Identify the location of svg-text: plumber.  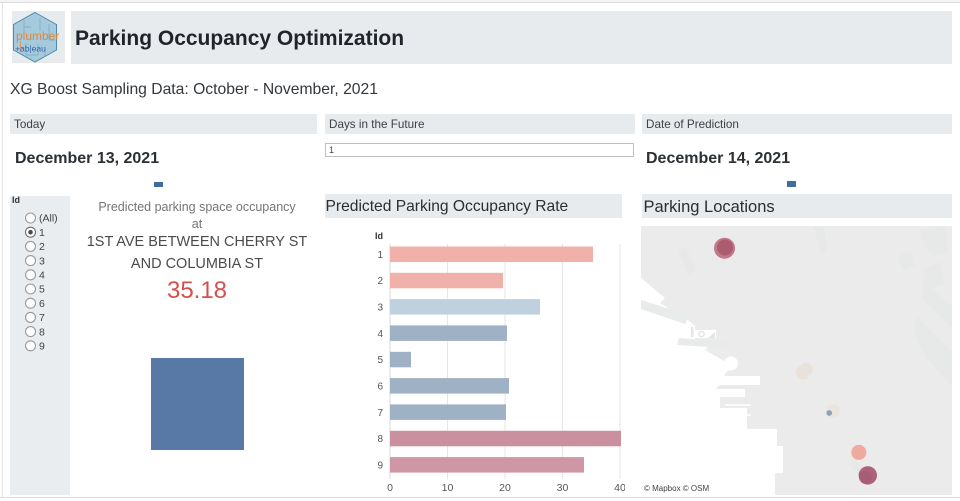
(37, 36).